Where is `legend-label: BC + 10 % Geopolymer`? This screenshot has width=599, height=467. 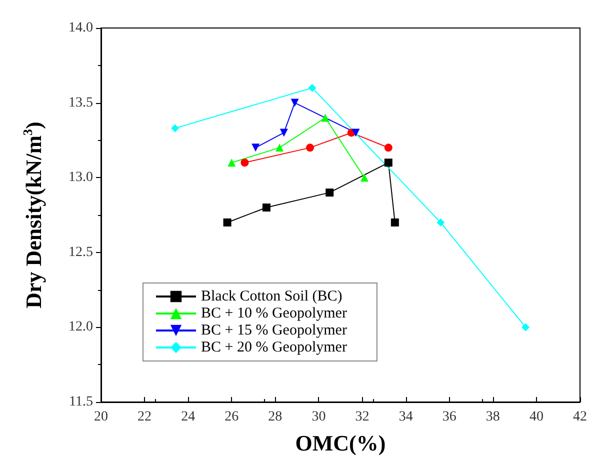 legend-label: BC + 10 % Geopolymer is located at coordinates (274, 314).